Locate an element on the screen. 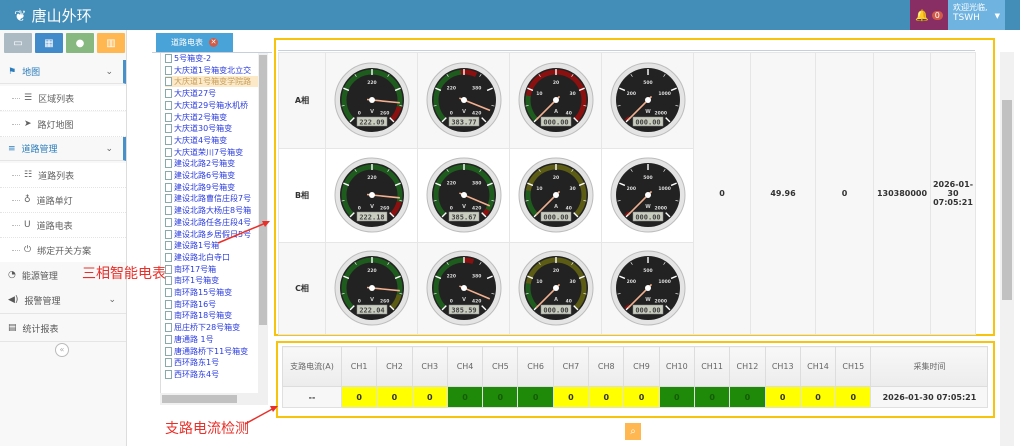  tree-node: 西环路东1号 is located at coordinates (213, 362).